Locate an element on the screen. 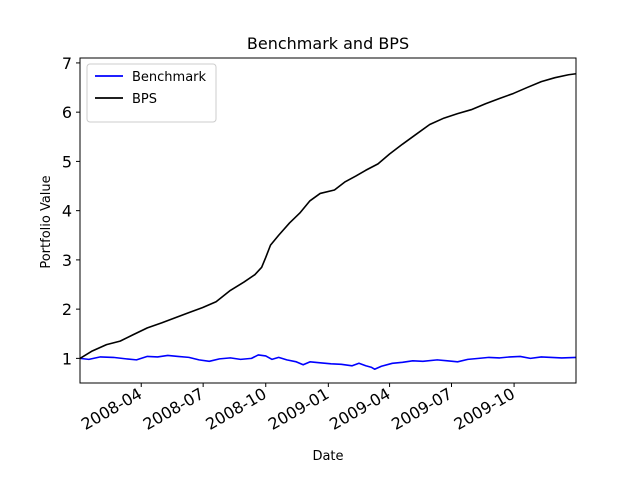  x-tick-label: 2009-04 is located at coordinates (359, 409).